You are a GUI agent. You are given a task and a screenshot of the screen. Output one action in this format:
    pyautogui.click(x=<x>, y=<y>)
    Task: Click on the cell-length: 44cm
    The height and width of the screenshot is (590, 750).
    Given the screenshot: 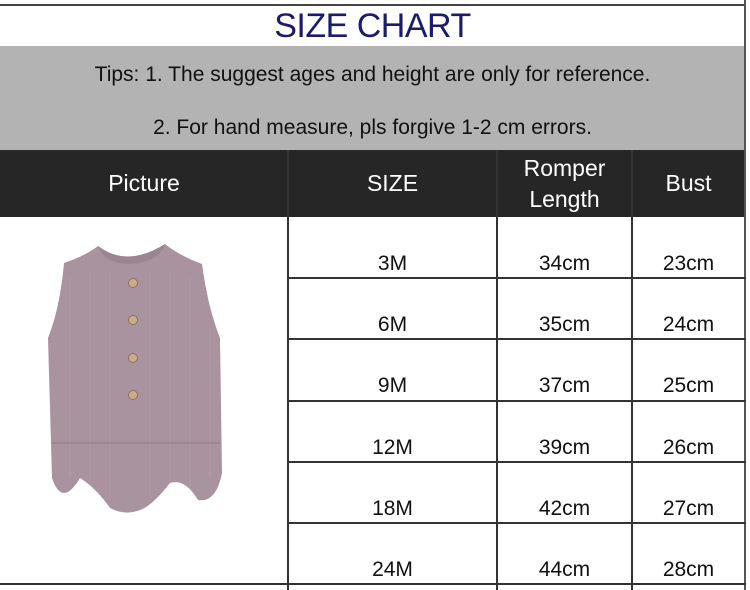 What is the action you would take?
    pyautogui.click(x=564, y=569)
    